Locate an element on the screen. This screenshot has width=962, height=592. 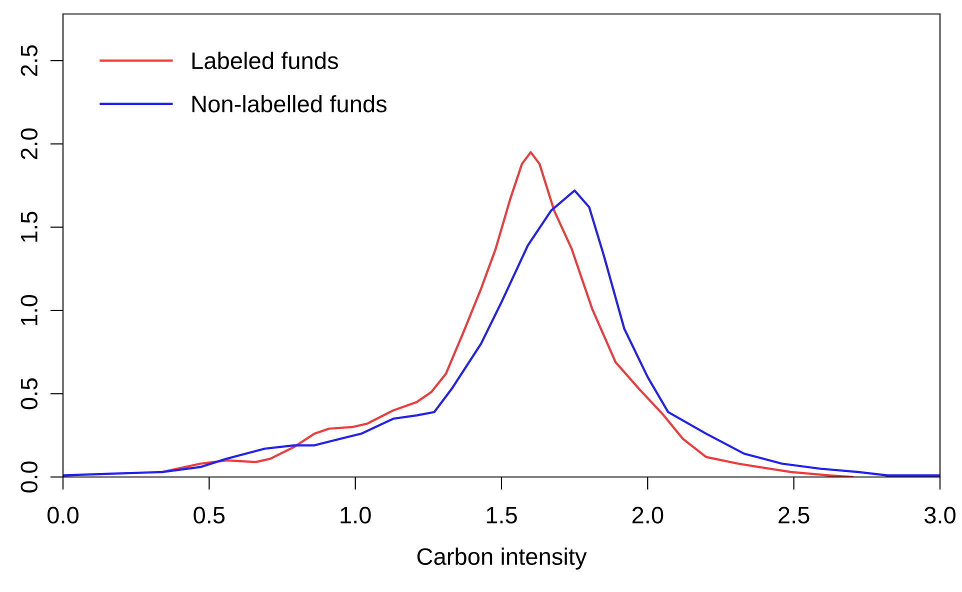
x-tick-label: 1.0 is located at coordinates (355, 515).